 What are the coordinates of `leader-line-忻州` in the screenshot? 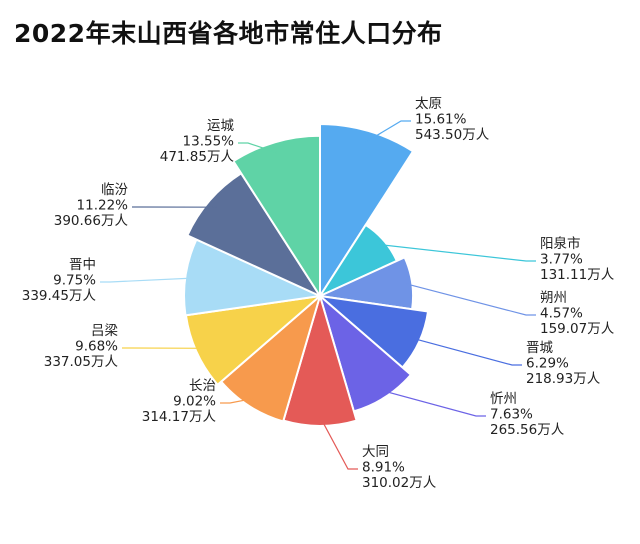 It's located at (433, 403).